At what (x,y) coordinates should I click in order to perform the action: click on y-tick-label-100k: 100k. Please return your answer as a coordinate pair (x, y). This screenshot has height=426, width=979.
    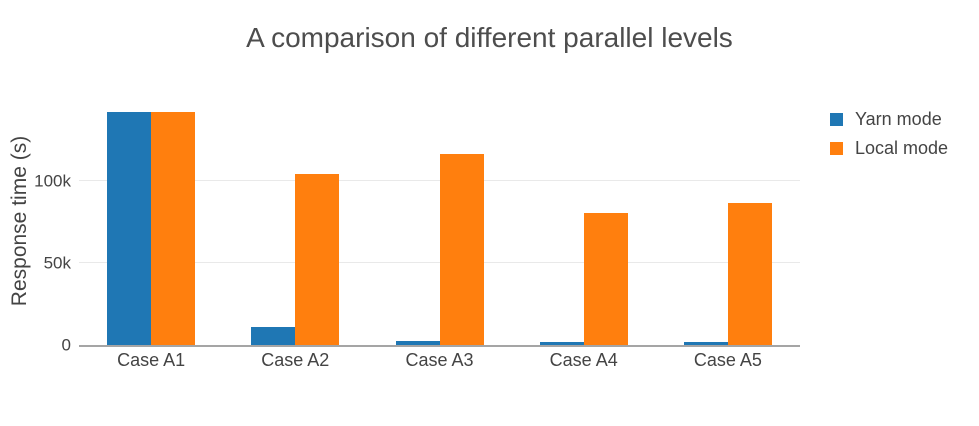
    Looking at the image, I should click on (52, 181).